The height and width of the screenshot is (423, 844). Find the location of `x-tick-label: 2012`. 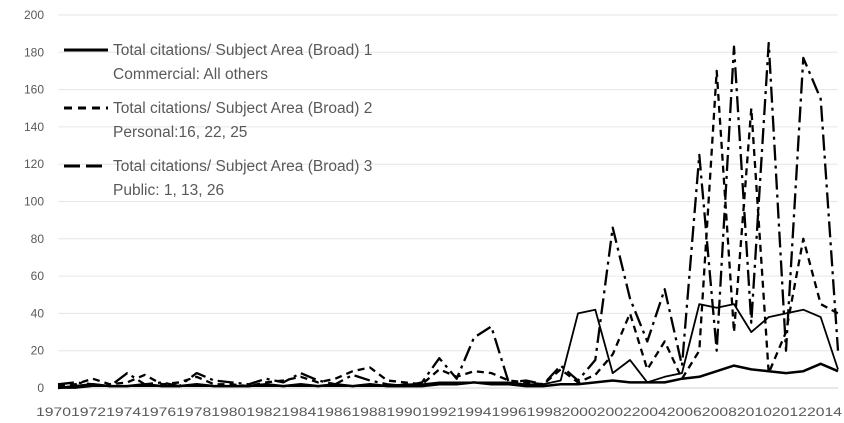

x-tick-label: 2012 is located at coordinates (789, 412).